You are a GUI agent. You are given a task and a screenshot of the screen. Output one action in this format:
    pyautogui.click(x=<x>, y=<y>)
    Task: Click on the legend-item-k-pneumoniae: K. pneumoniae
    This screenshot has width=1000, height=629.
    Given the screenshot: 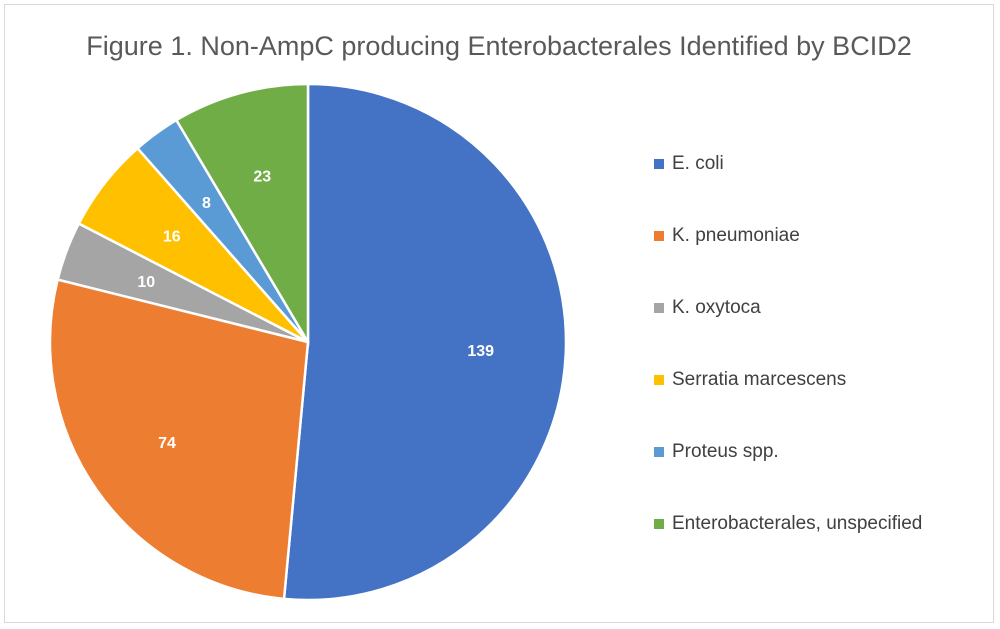 What is the action you would take?
    pyautogui.click(x=824, y=236)
    